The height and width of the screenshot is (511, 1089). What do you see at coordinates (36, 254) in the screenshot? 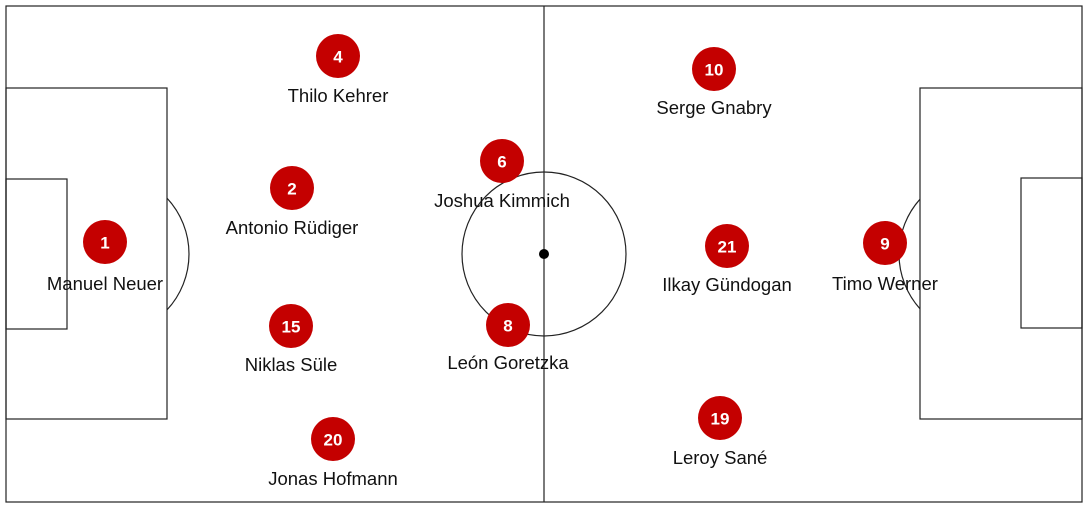
I see `left-goal-area` at bounding box center [36, 254].